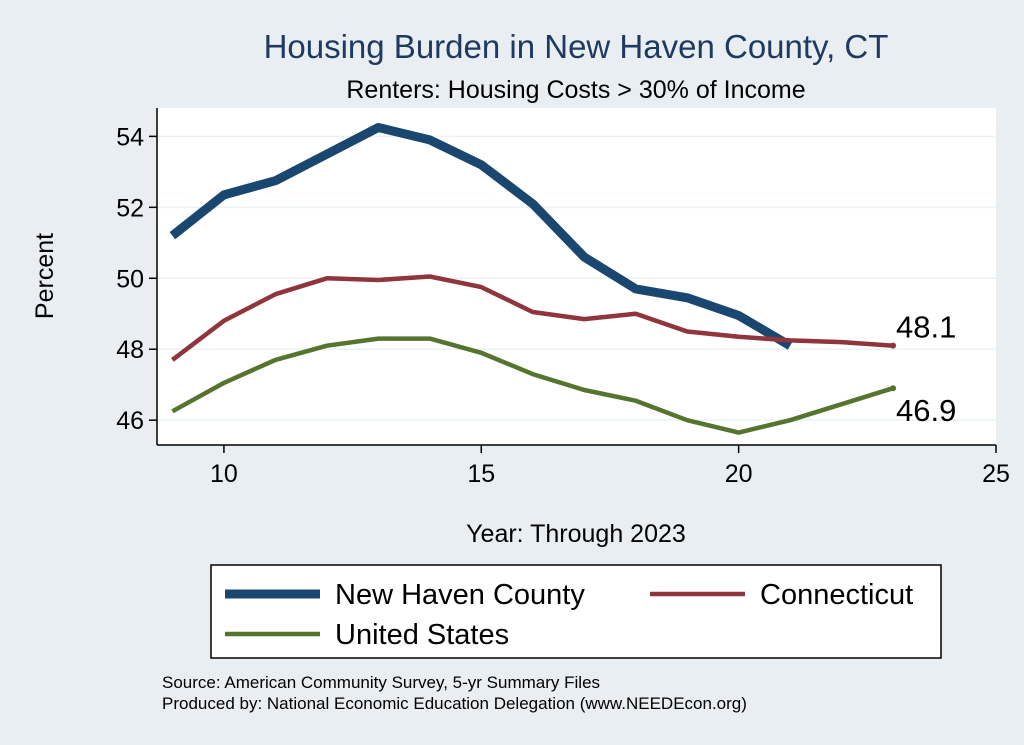 The height and width of the screenshot is (745, 1024). I want to click on y-tick-label: 50, so click(130, 279).